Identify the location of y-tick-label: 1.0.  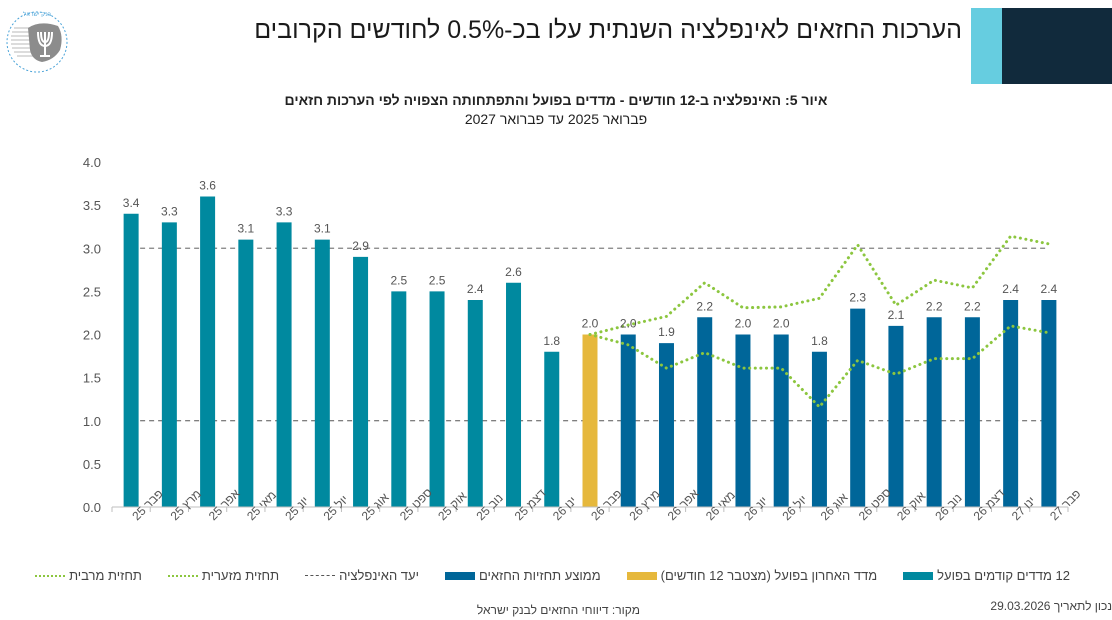
(92, 421).